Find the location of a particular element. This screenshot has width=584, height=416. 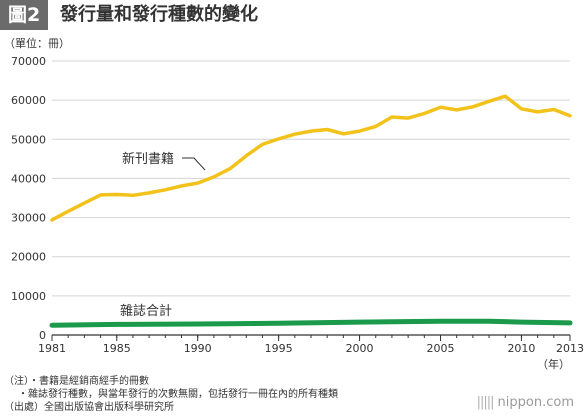

y-tick: 30000 is located at coordinates (28, 218).